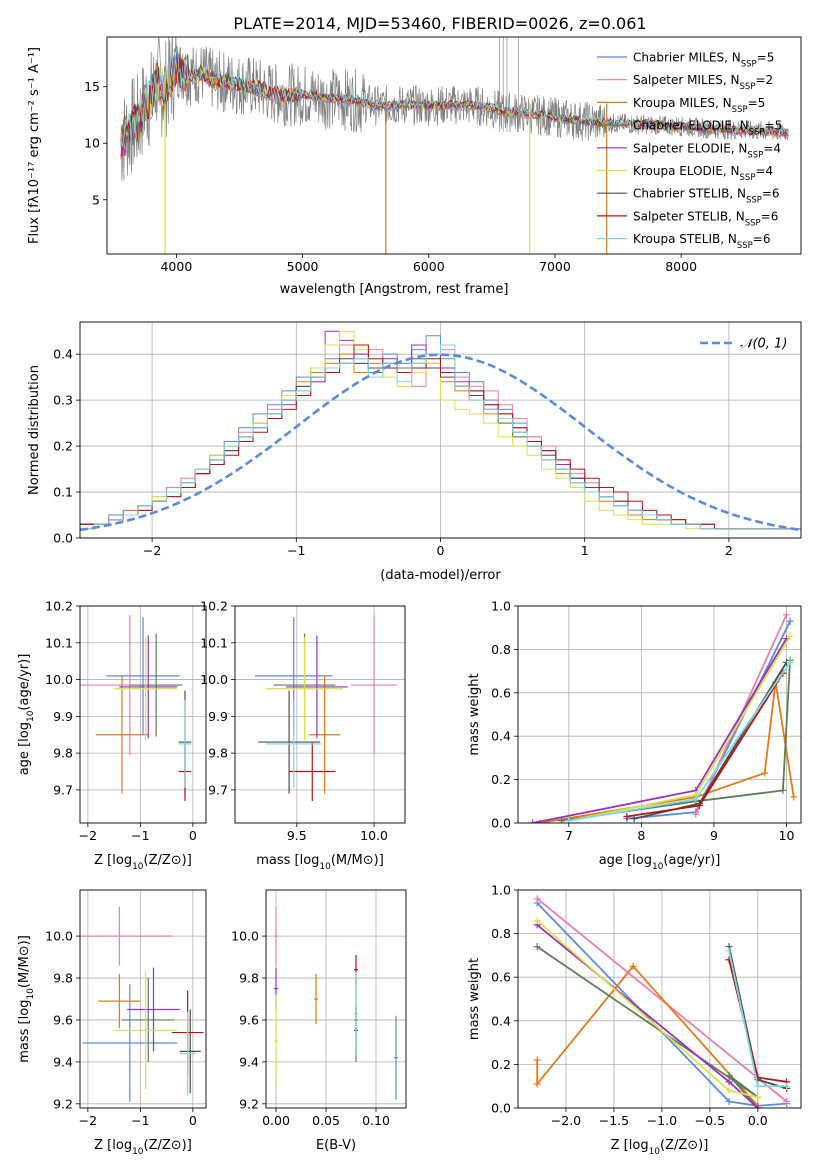 This screenshot has width=819, height=1174. Describe the element at coordinates (193, 835) in the screenshot. I see `age-vs-z-xtick-label: 0` at that location.